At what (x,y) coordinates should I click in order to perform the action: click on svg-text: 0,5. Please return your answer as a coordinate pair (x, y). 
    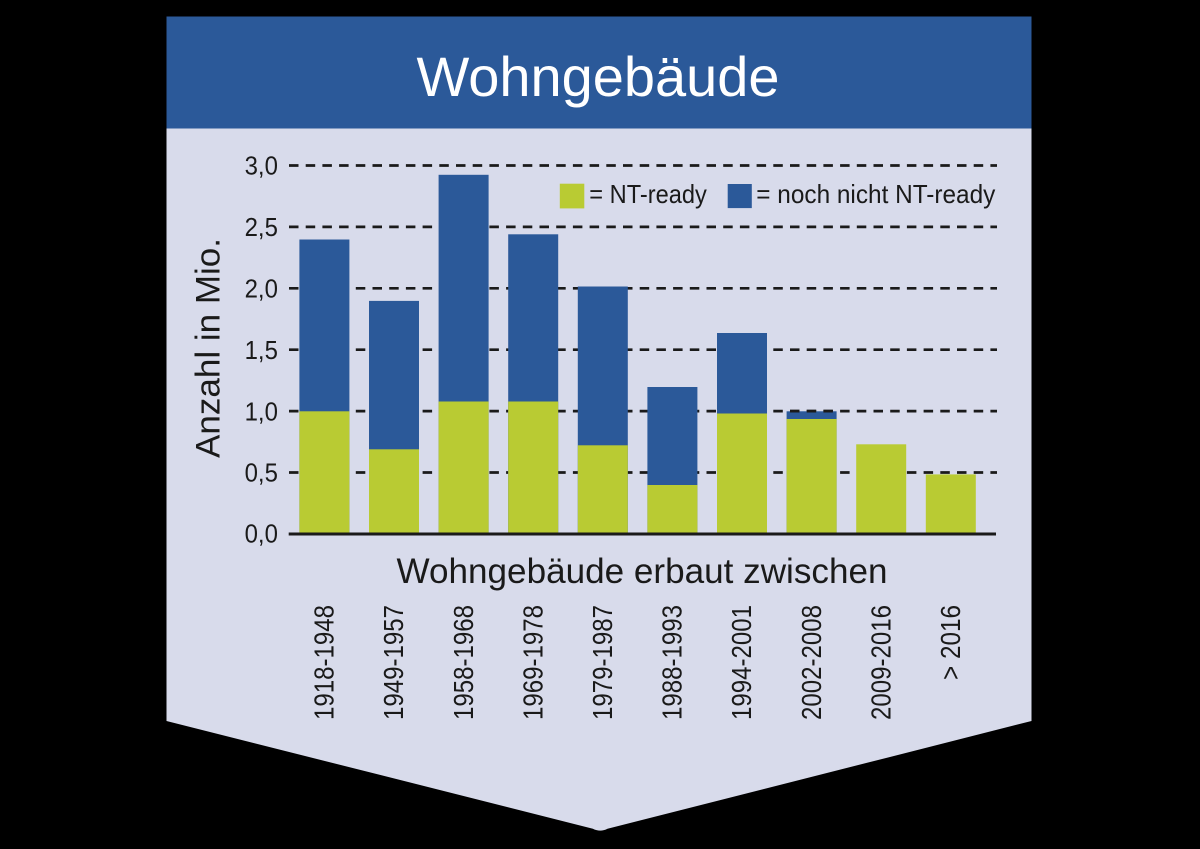
    Looking at the image, I should click on (261, 473).